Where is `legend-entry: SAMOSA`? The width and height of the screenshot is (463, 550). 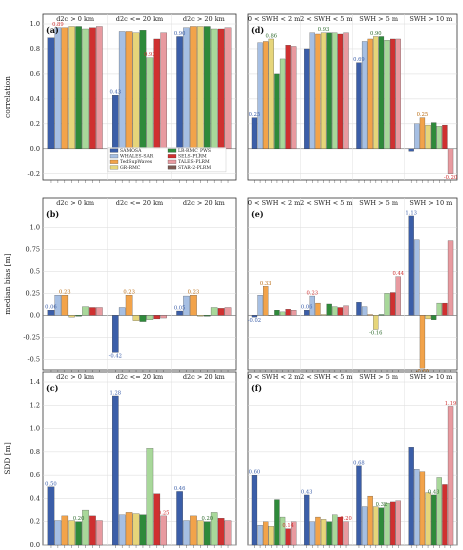 legend-entry: SAMOSA is located at coordinates (131, 151).